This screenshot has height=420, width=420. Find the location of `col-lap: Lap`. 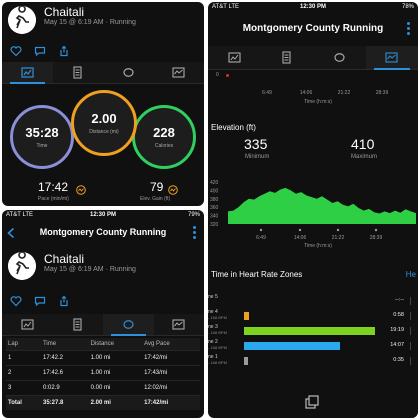

col-lap: Lap is located at coordinates (23, 344).